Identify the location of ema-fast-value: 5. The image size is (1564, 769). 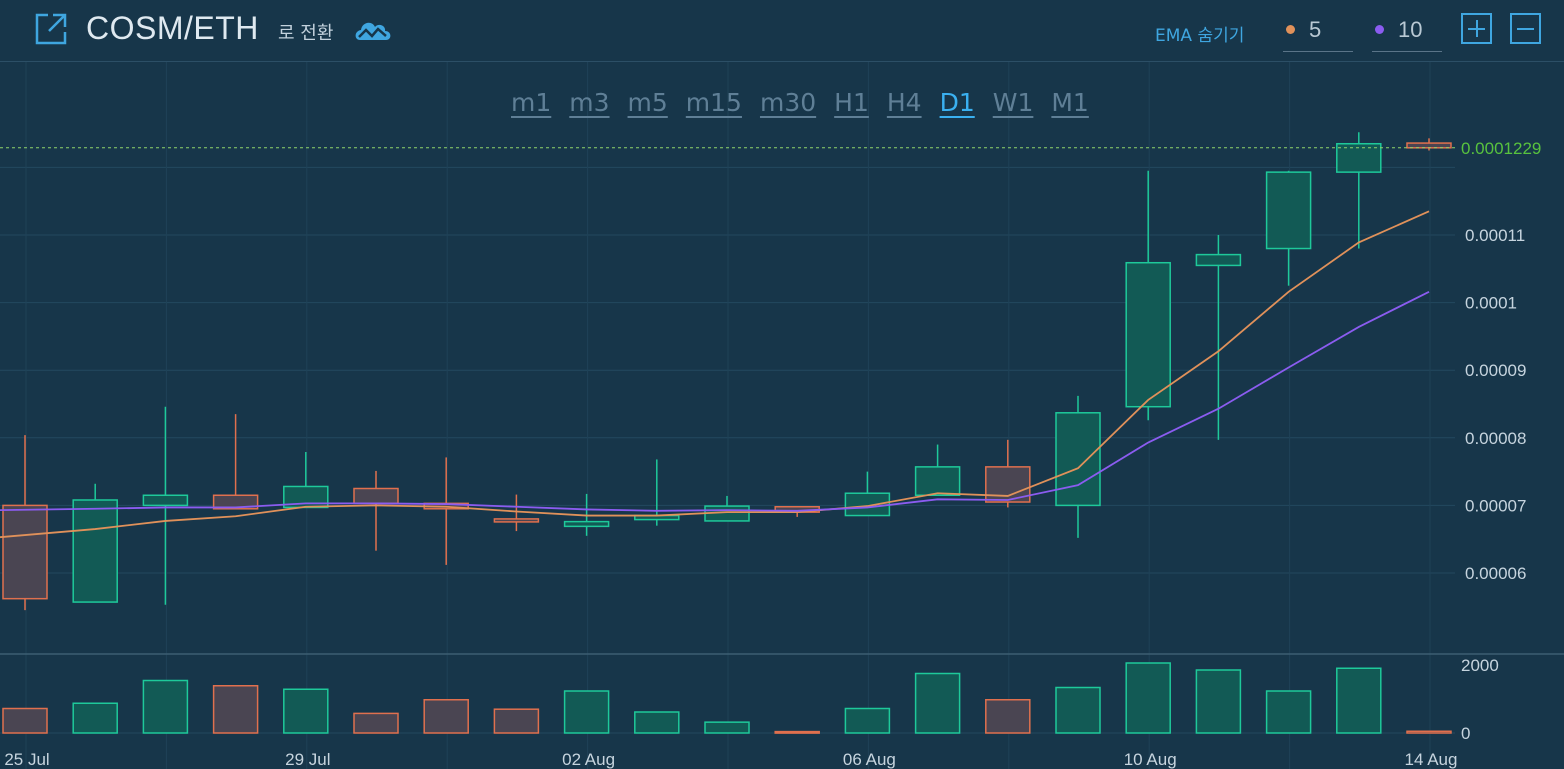
(1315, 29).